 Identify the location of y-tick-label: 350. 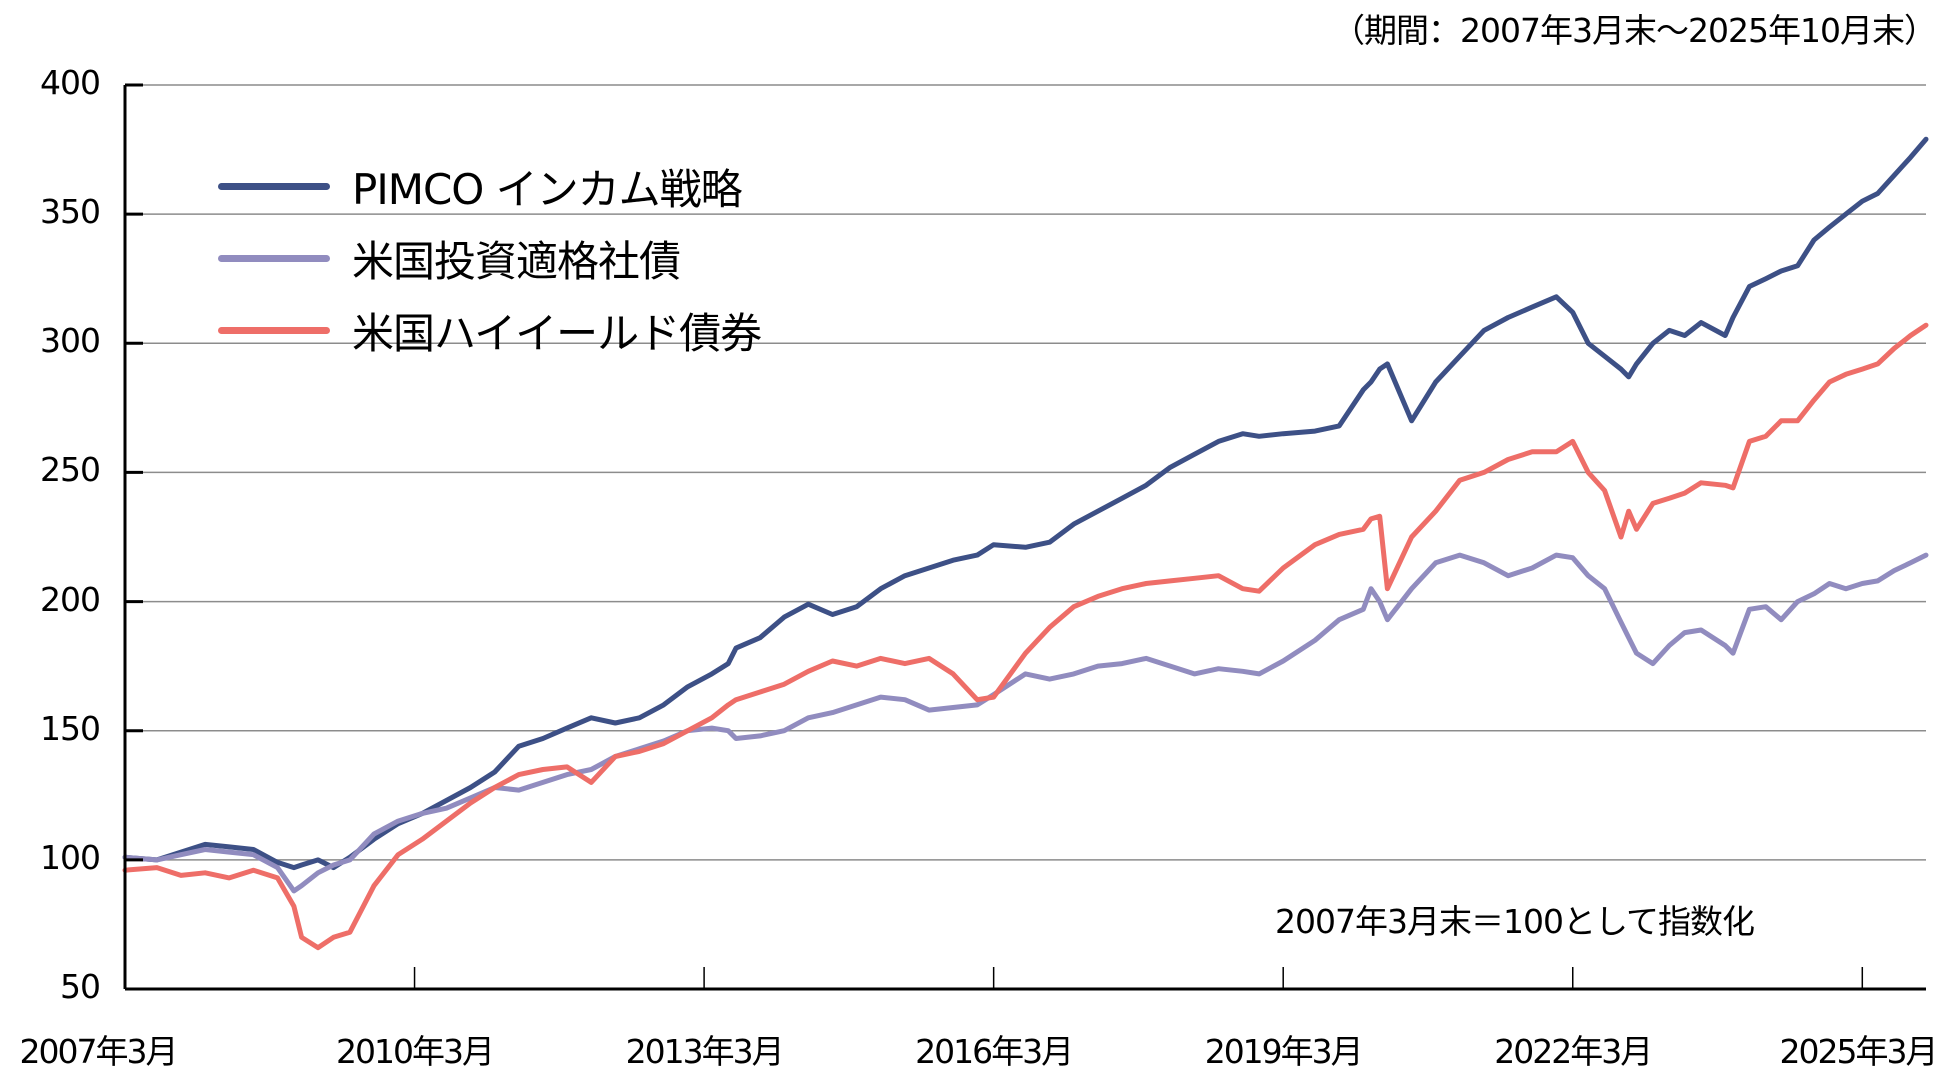
(70, 212).